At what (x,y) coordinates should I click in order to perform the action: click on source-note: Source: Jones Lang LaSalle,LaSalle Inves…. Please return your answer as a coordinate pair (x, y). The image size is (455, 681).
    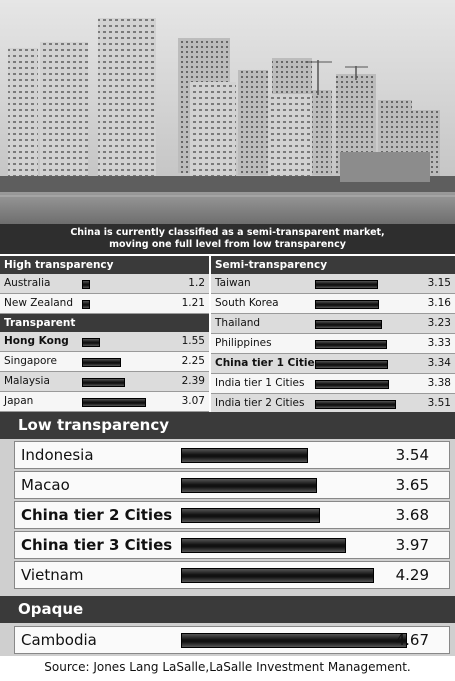
    Looking at the image, I should click on (227, 667).